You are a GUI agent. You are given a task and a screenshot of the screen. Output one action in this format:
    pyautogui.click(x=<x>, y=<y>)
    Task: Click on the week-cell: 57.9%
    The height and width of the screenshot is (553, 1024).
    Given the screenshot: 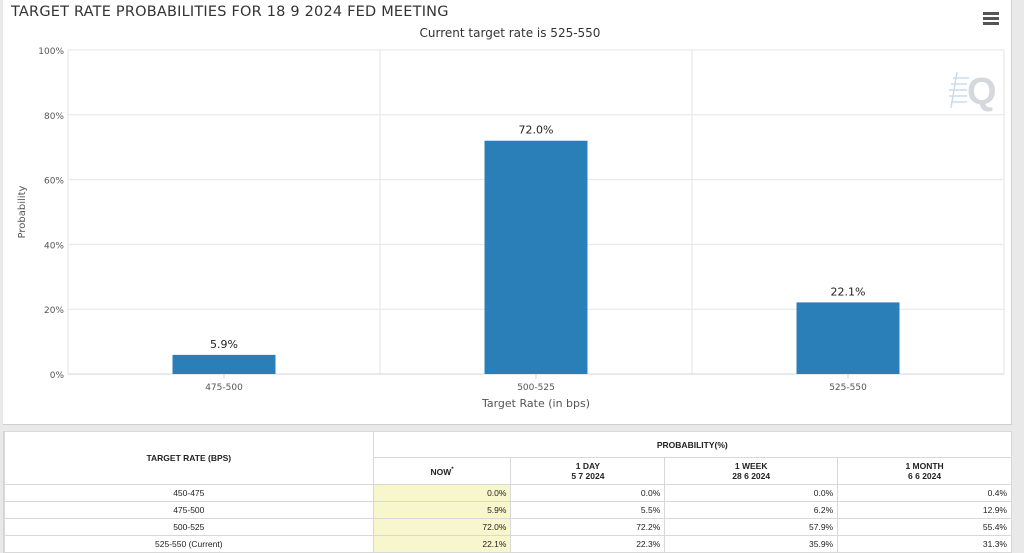 What is the action you would take?
    pyautogui.click(x=751, y=527)
    